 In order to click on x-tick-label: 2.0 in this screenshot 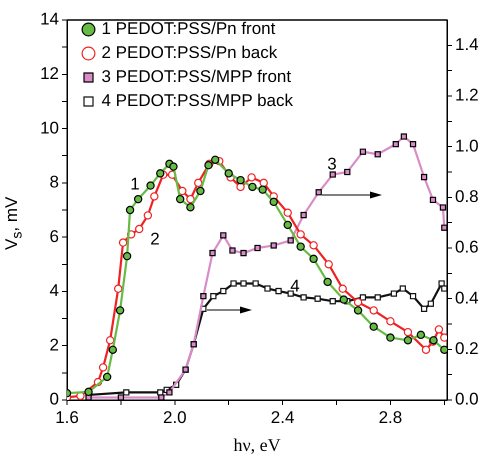, I will do `click(174, 417)`.